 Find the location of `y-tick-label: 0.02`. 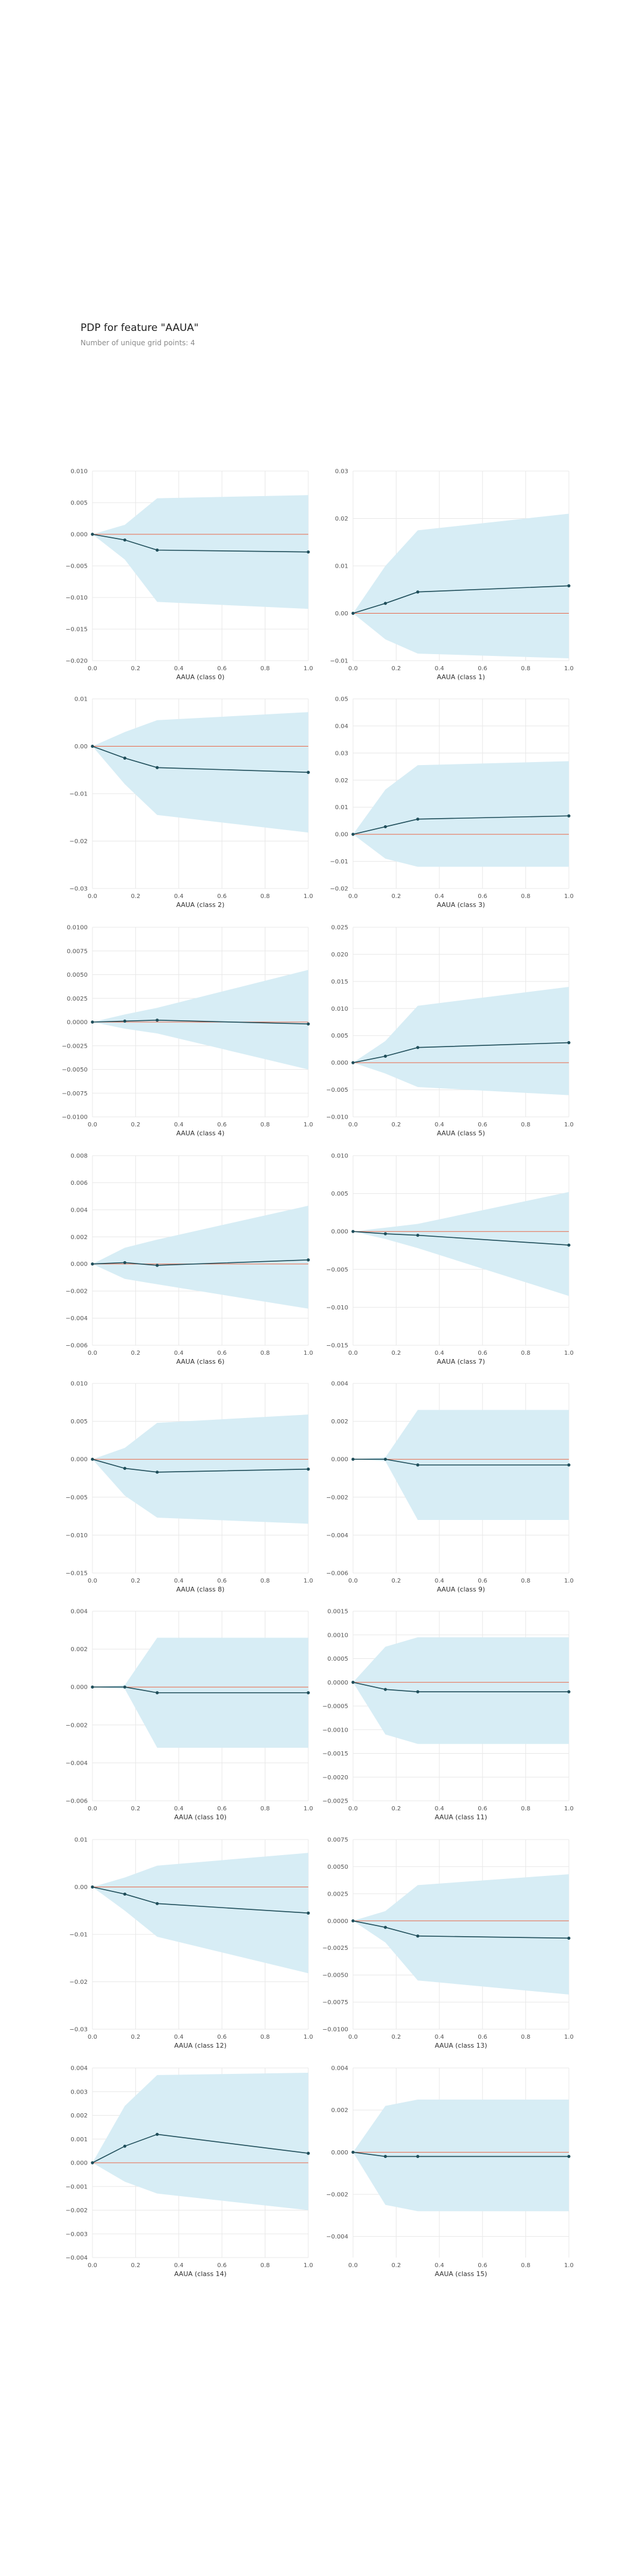

y-tick-label: 0.02 is located at coordinates (342, 781).